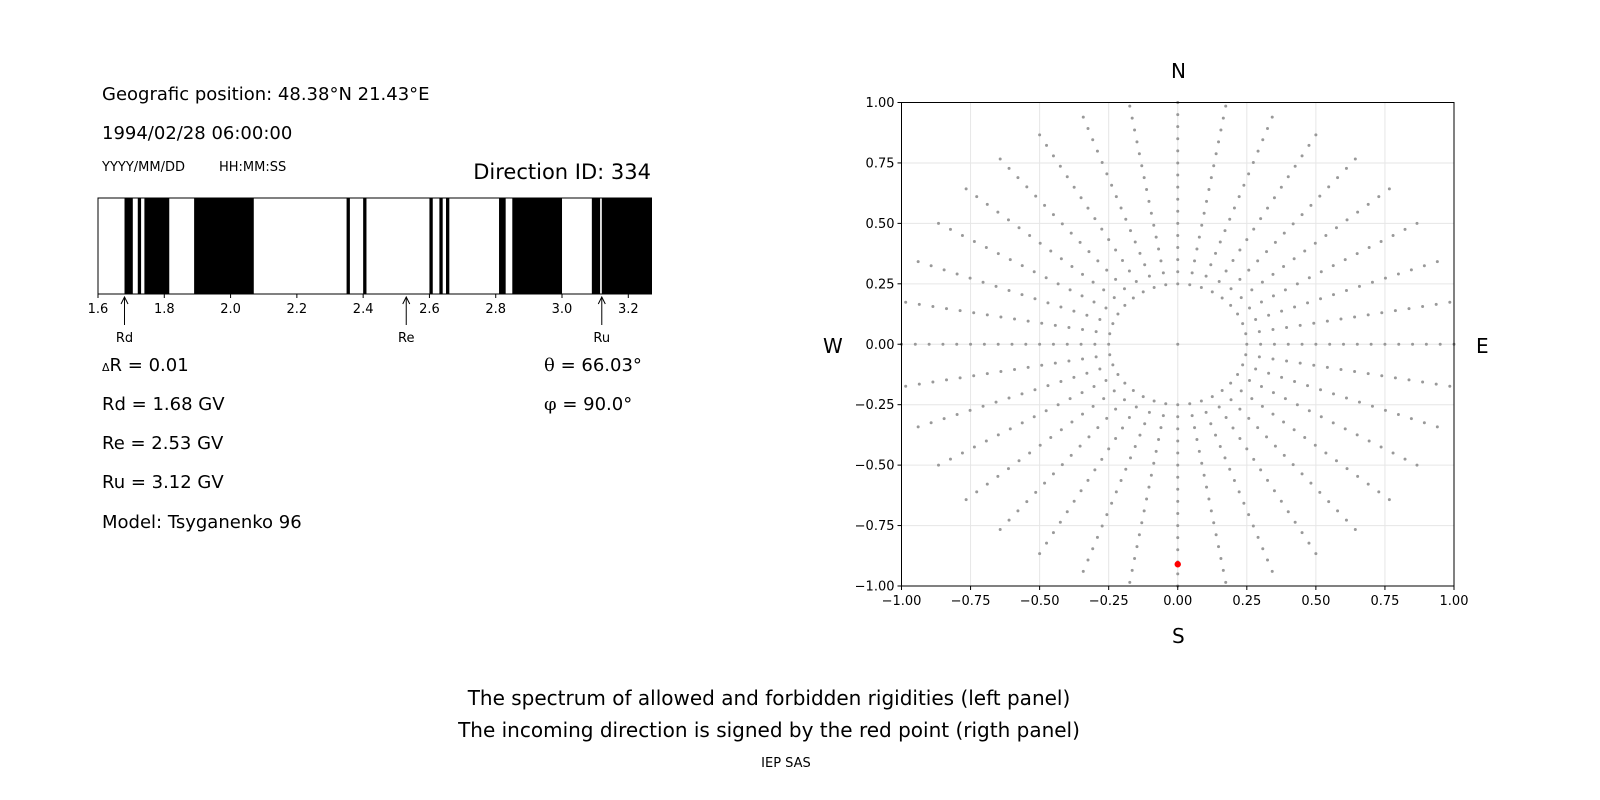 The width and height of the screenshot is (1600, 800). I want to click on y-tick-label: −0.50, so click(875, 466).